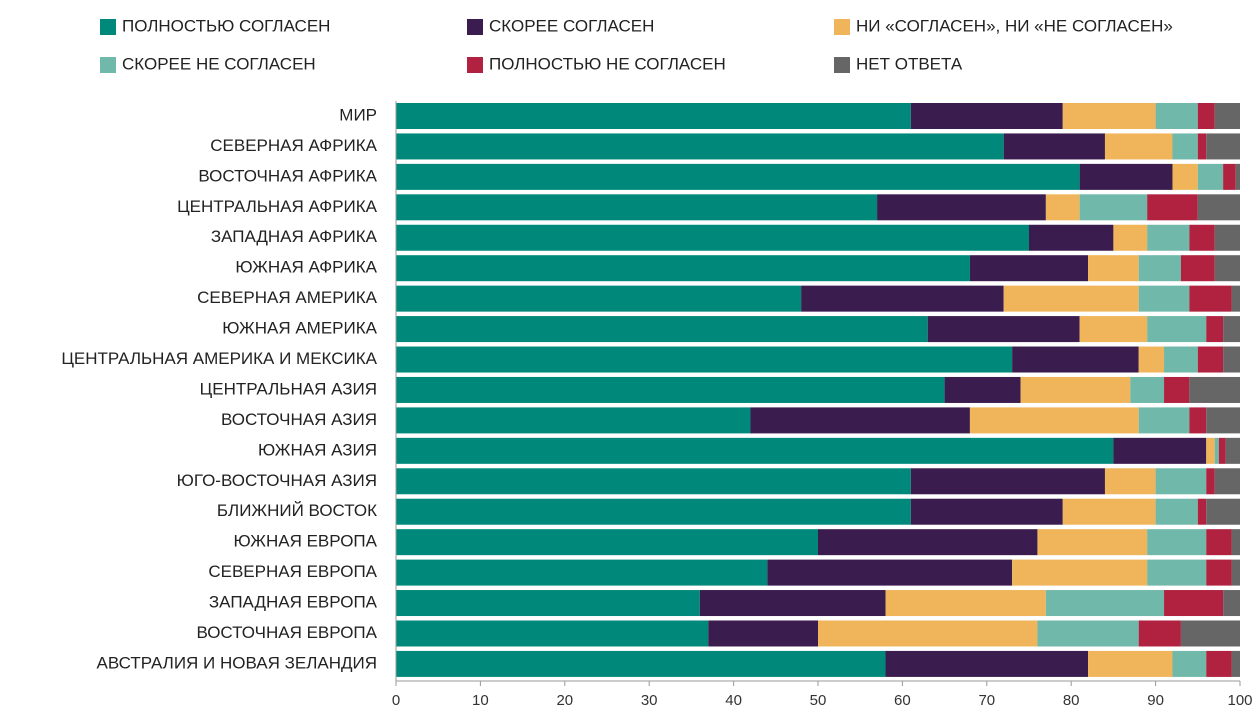 The height and width of the screenshot is (714, 1255). I want to click on category-label: СЕВЕРНАЯ ЕВРОПА, so click(292, 571).